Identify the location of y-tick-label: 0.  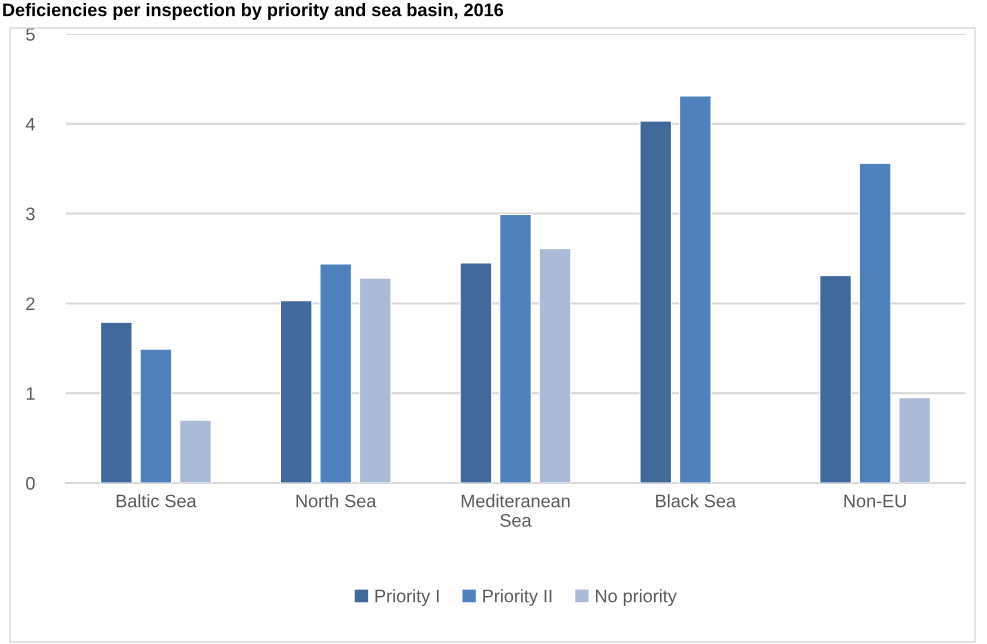
(30, 483).